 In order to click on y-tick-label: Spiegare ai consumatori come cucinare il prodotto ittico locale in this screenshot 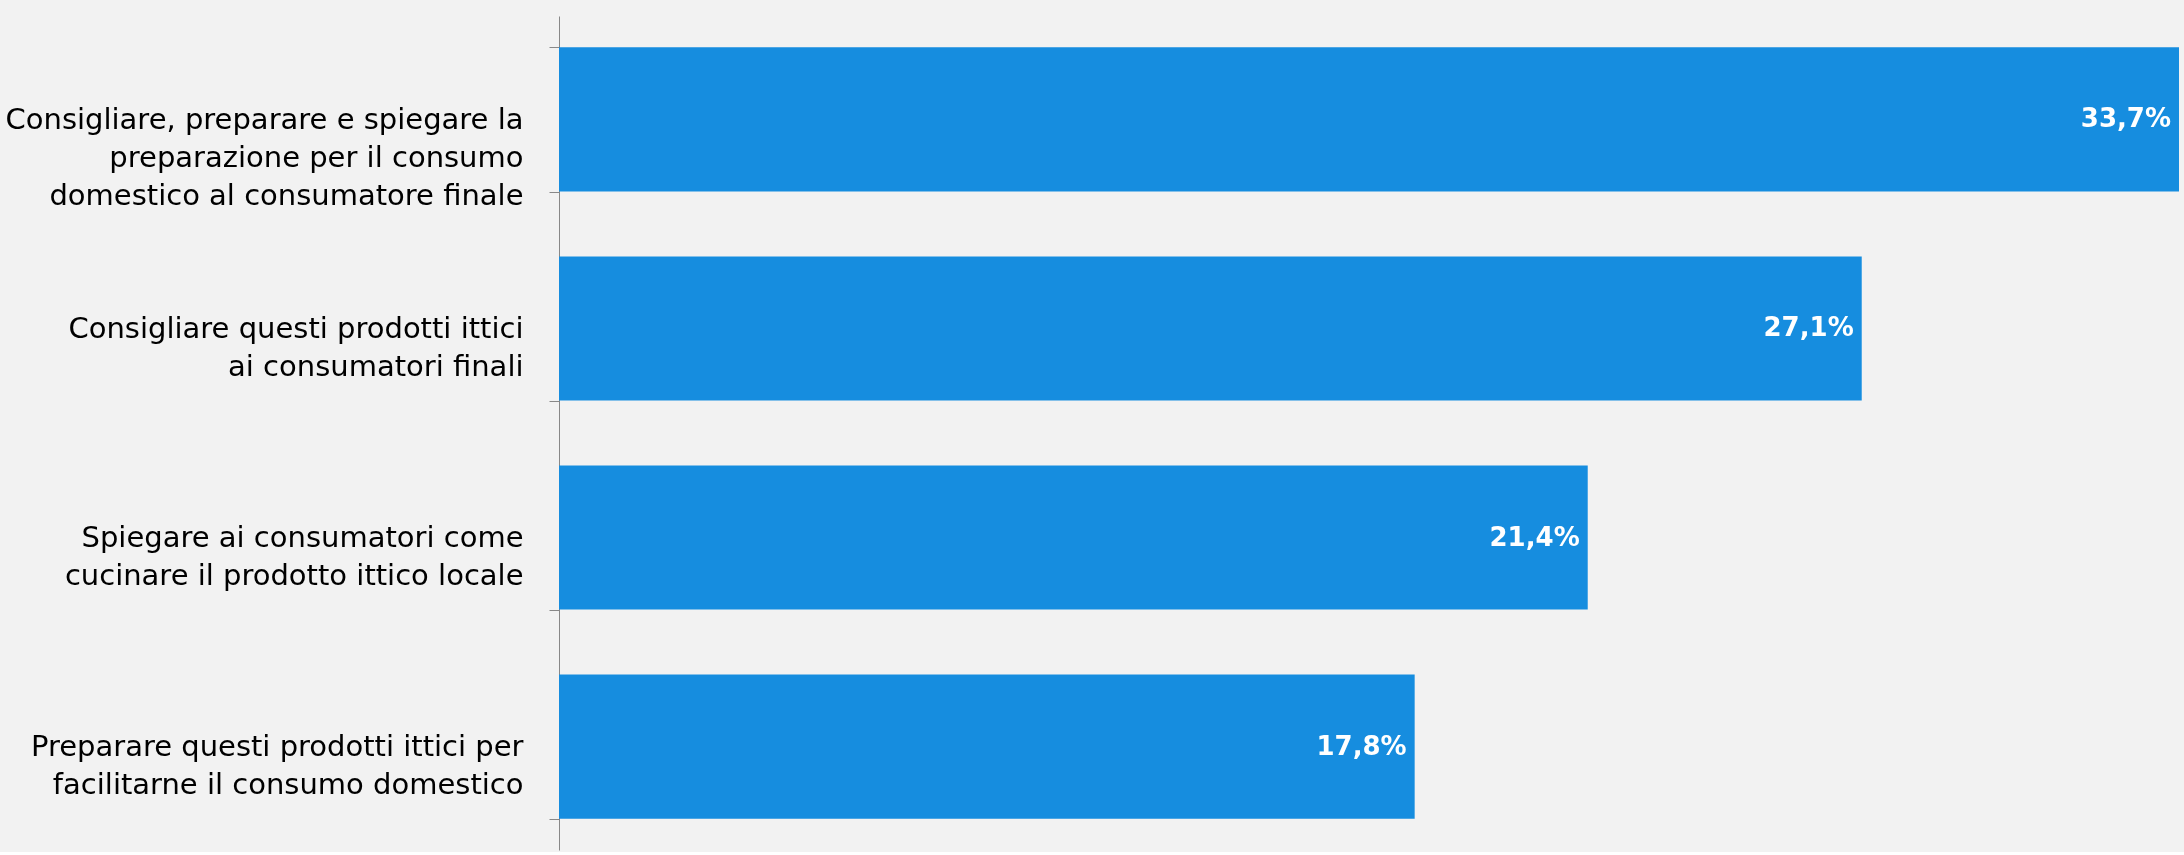, I will do `click(294, 556)`.